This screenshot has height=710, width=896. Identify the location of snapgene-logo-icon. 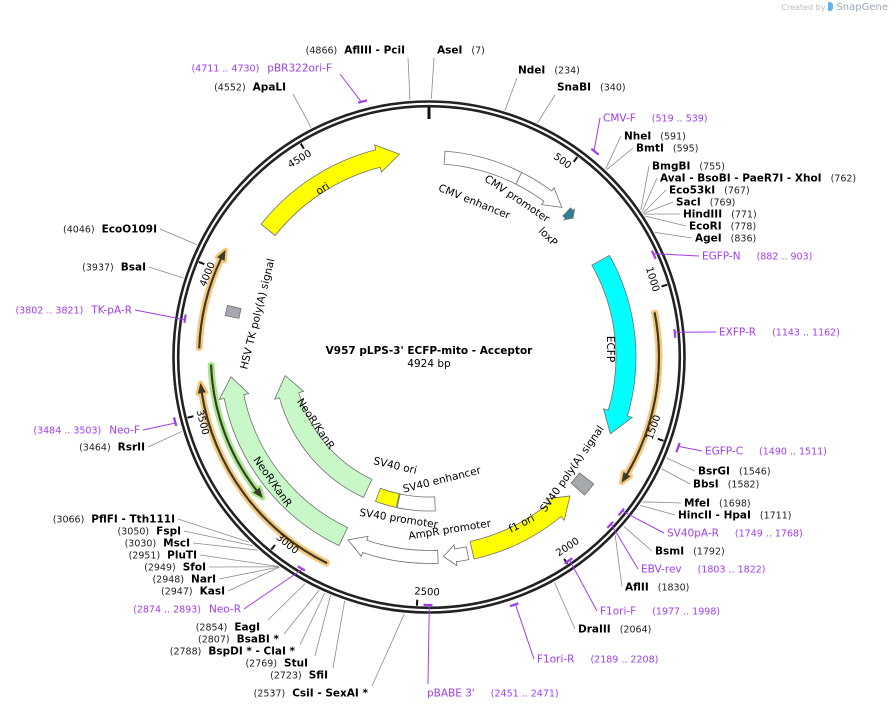
(831, 6).